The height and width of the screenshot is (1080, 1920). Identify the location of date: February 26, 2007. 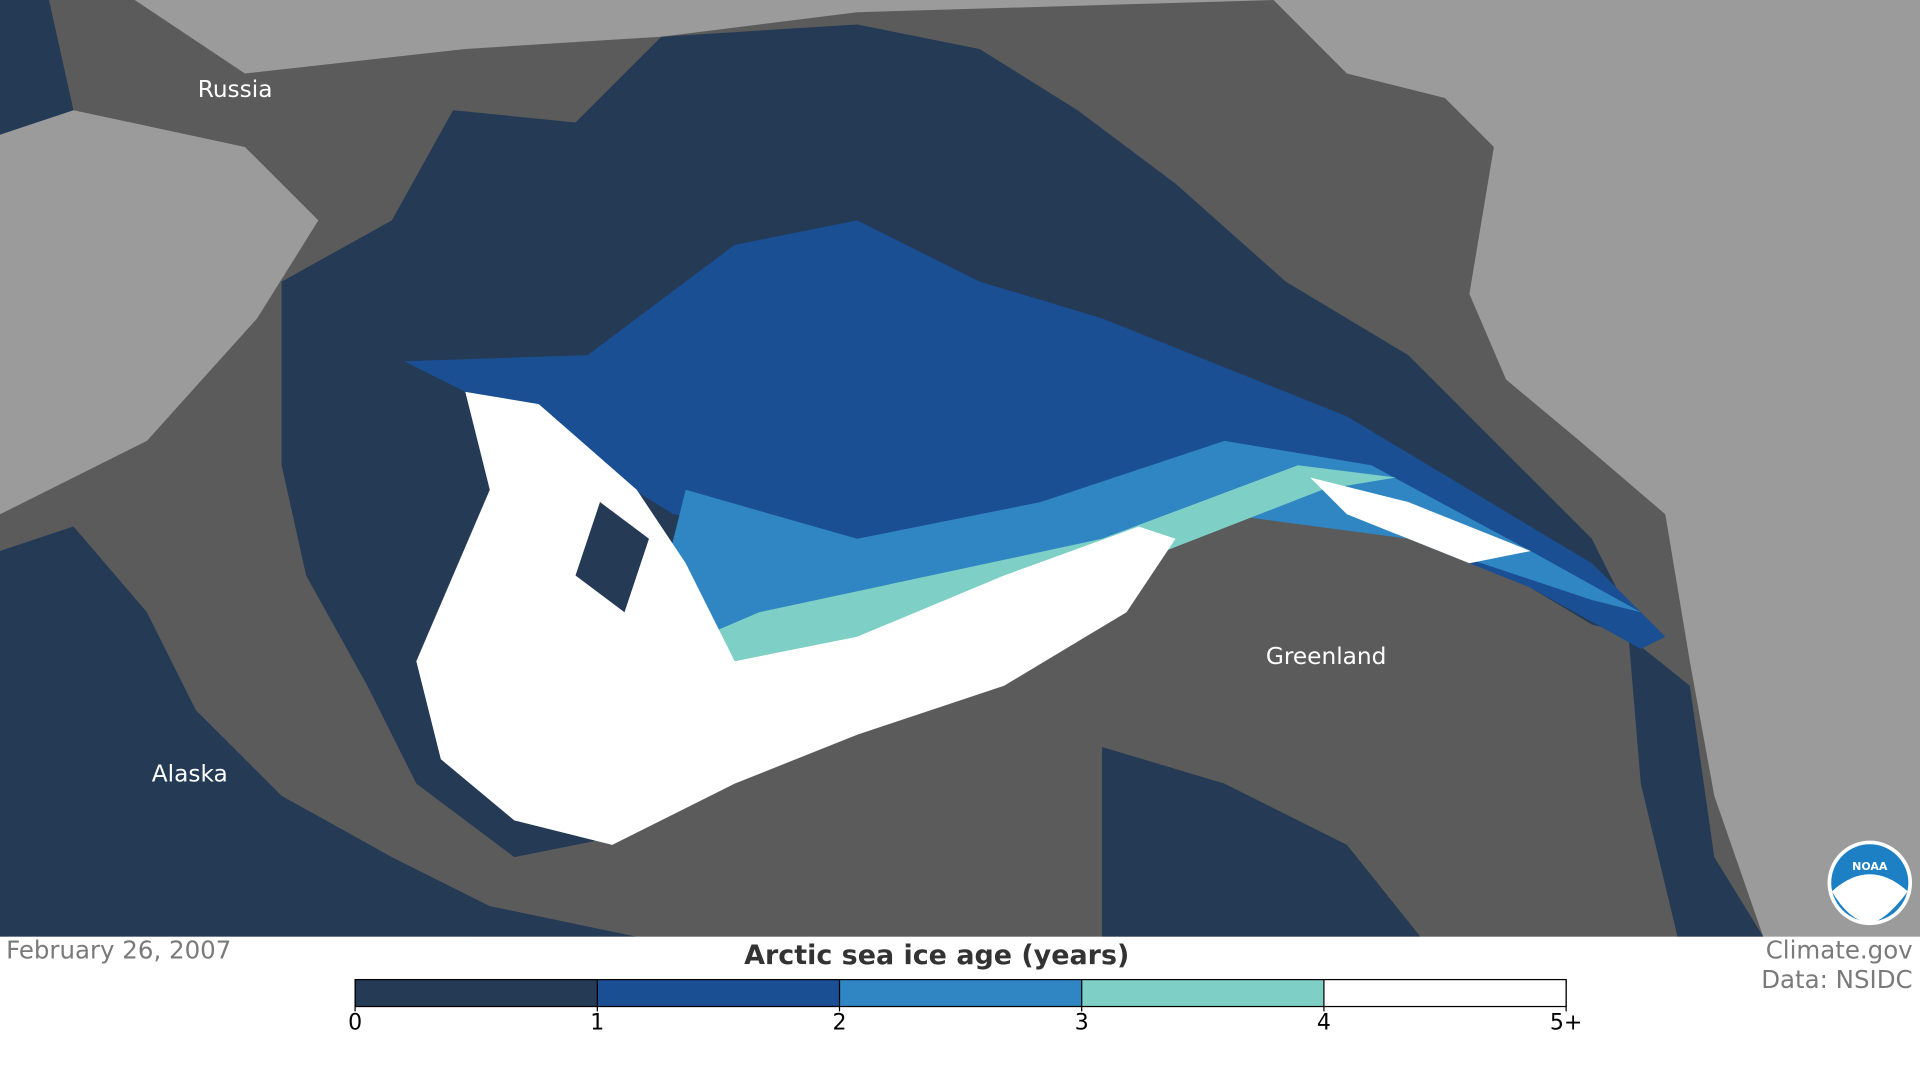
(118, 949).